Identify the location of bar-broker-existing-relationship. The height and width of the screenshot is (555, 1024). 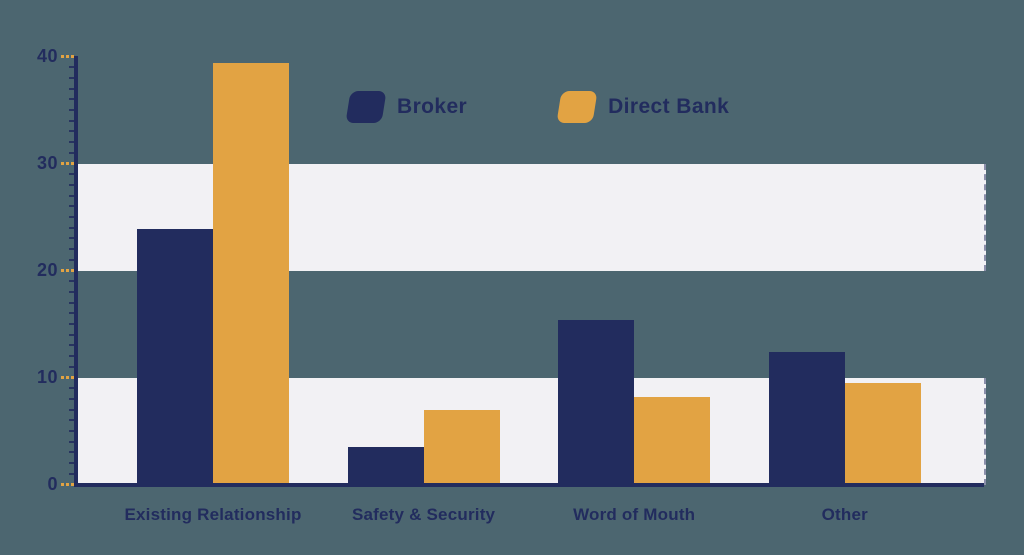
(175, 356).